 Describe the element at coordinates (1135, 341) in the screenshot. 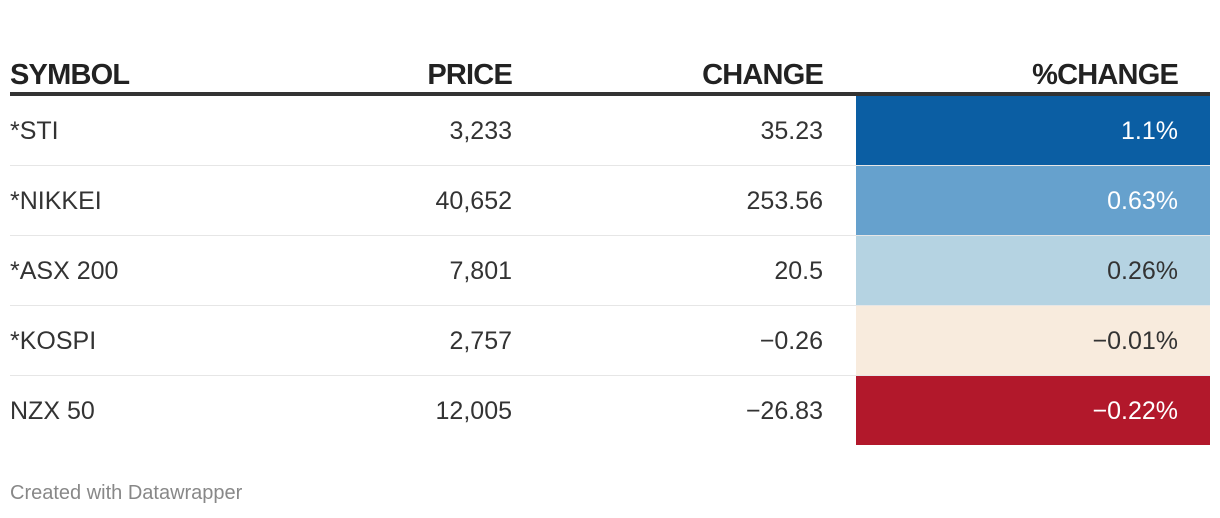

I see `cell-pct-change: −0.01%` at that location.